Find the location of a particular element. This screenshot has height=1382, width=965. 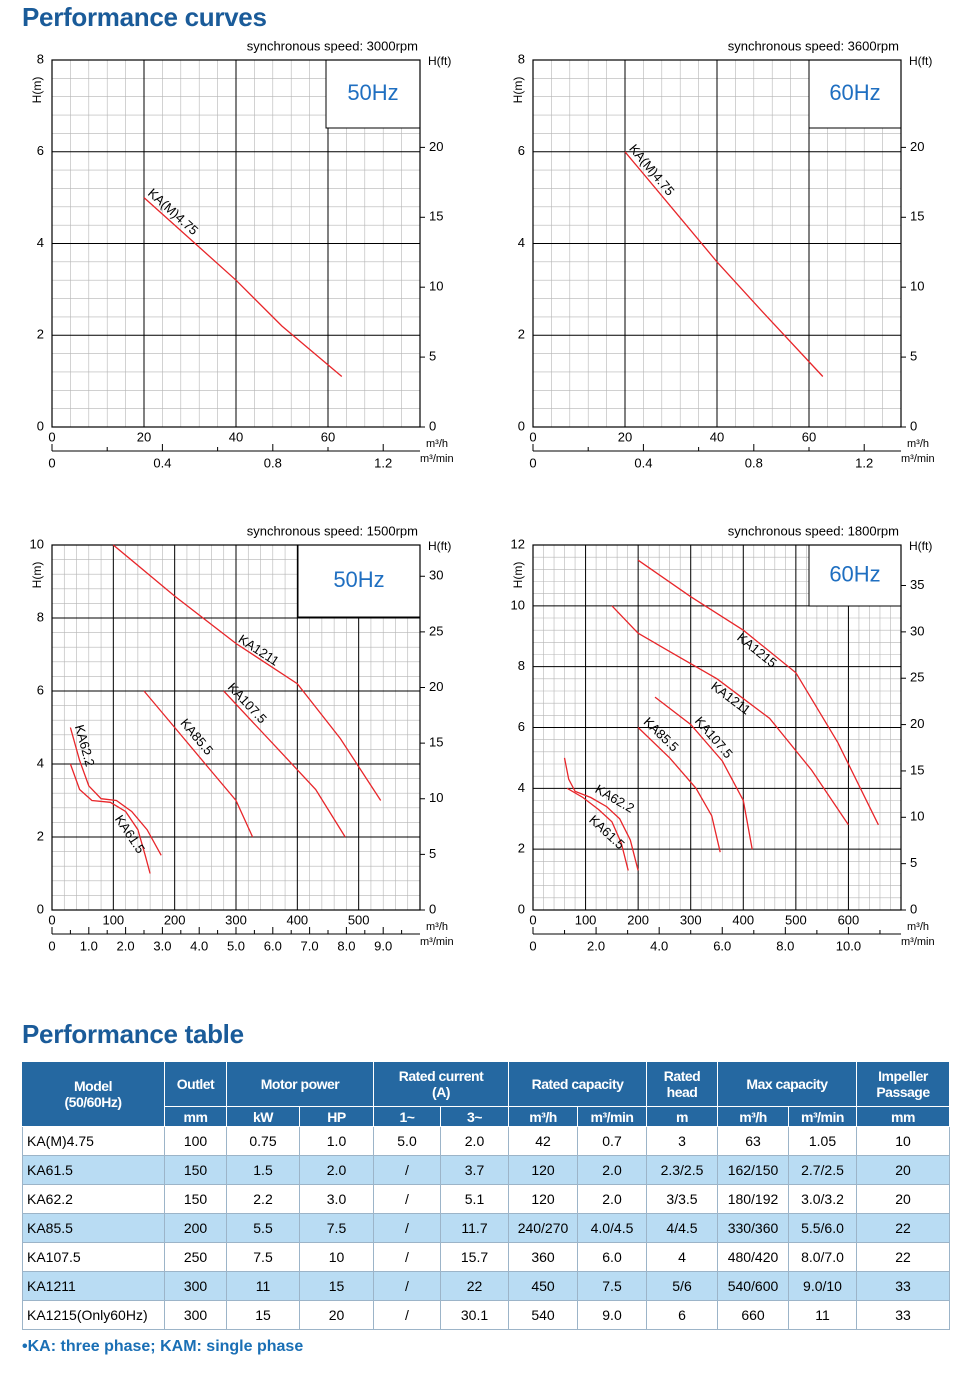

table-cell: 8.0/7.0 is located at coordinates (823, 1257).